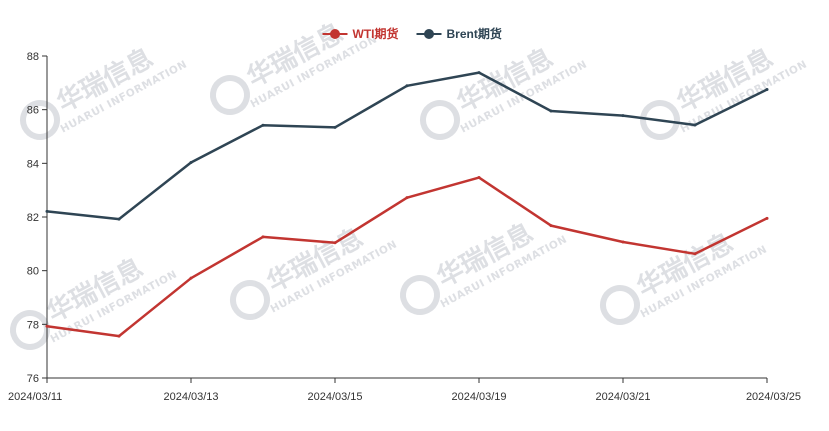 This screenshot has height=431, width=829. I want to click on x-tick-label: 2024/03/11, so click(35, 397).